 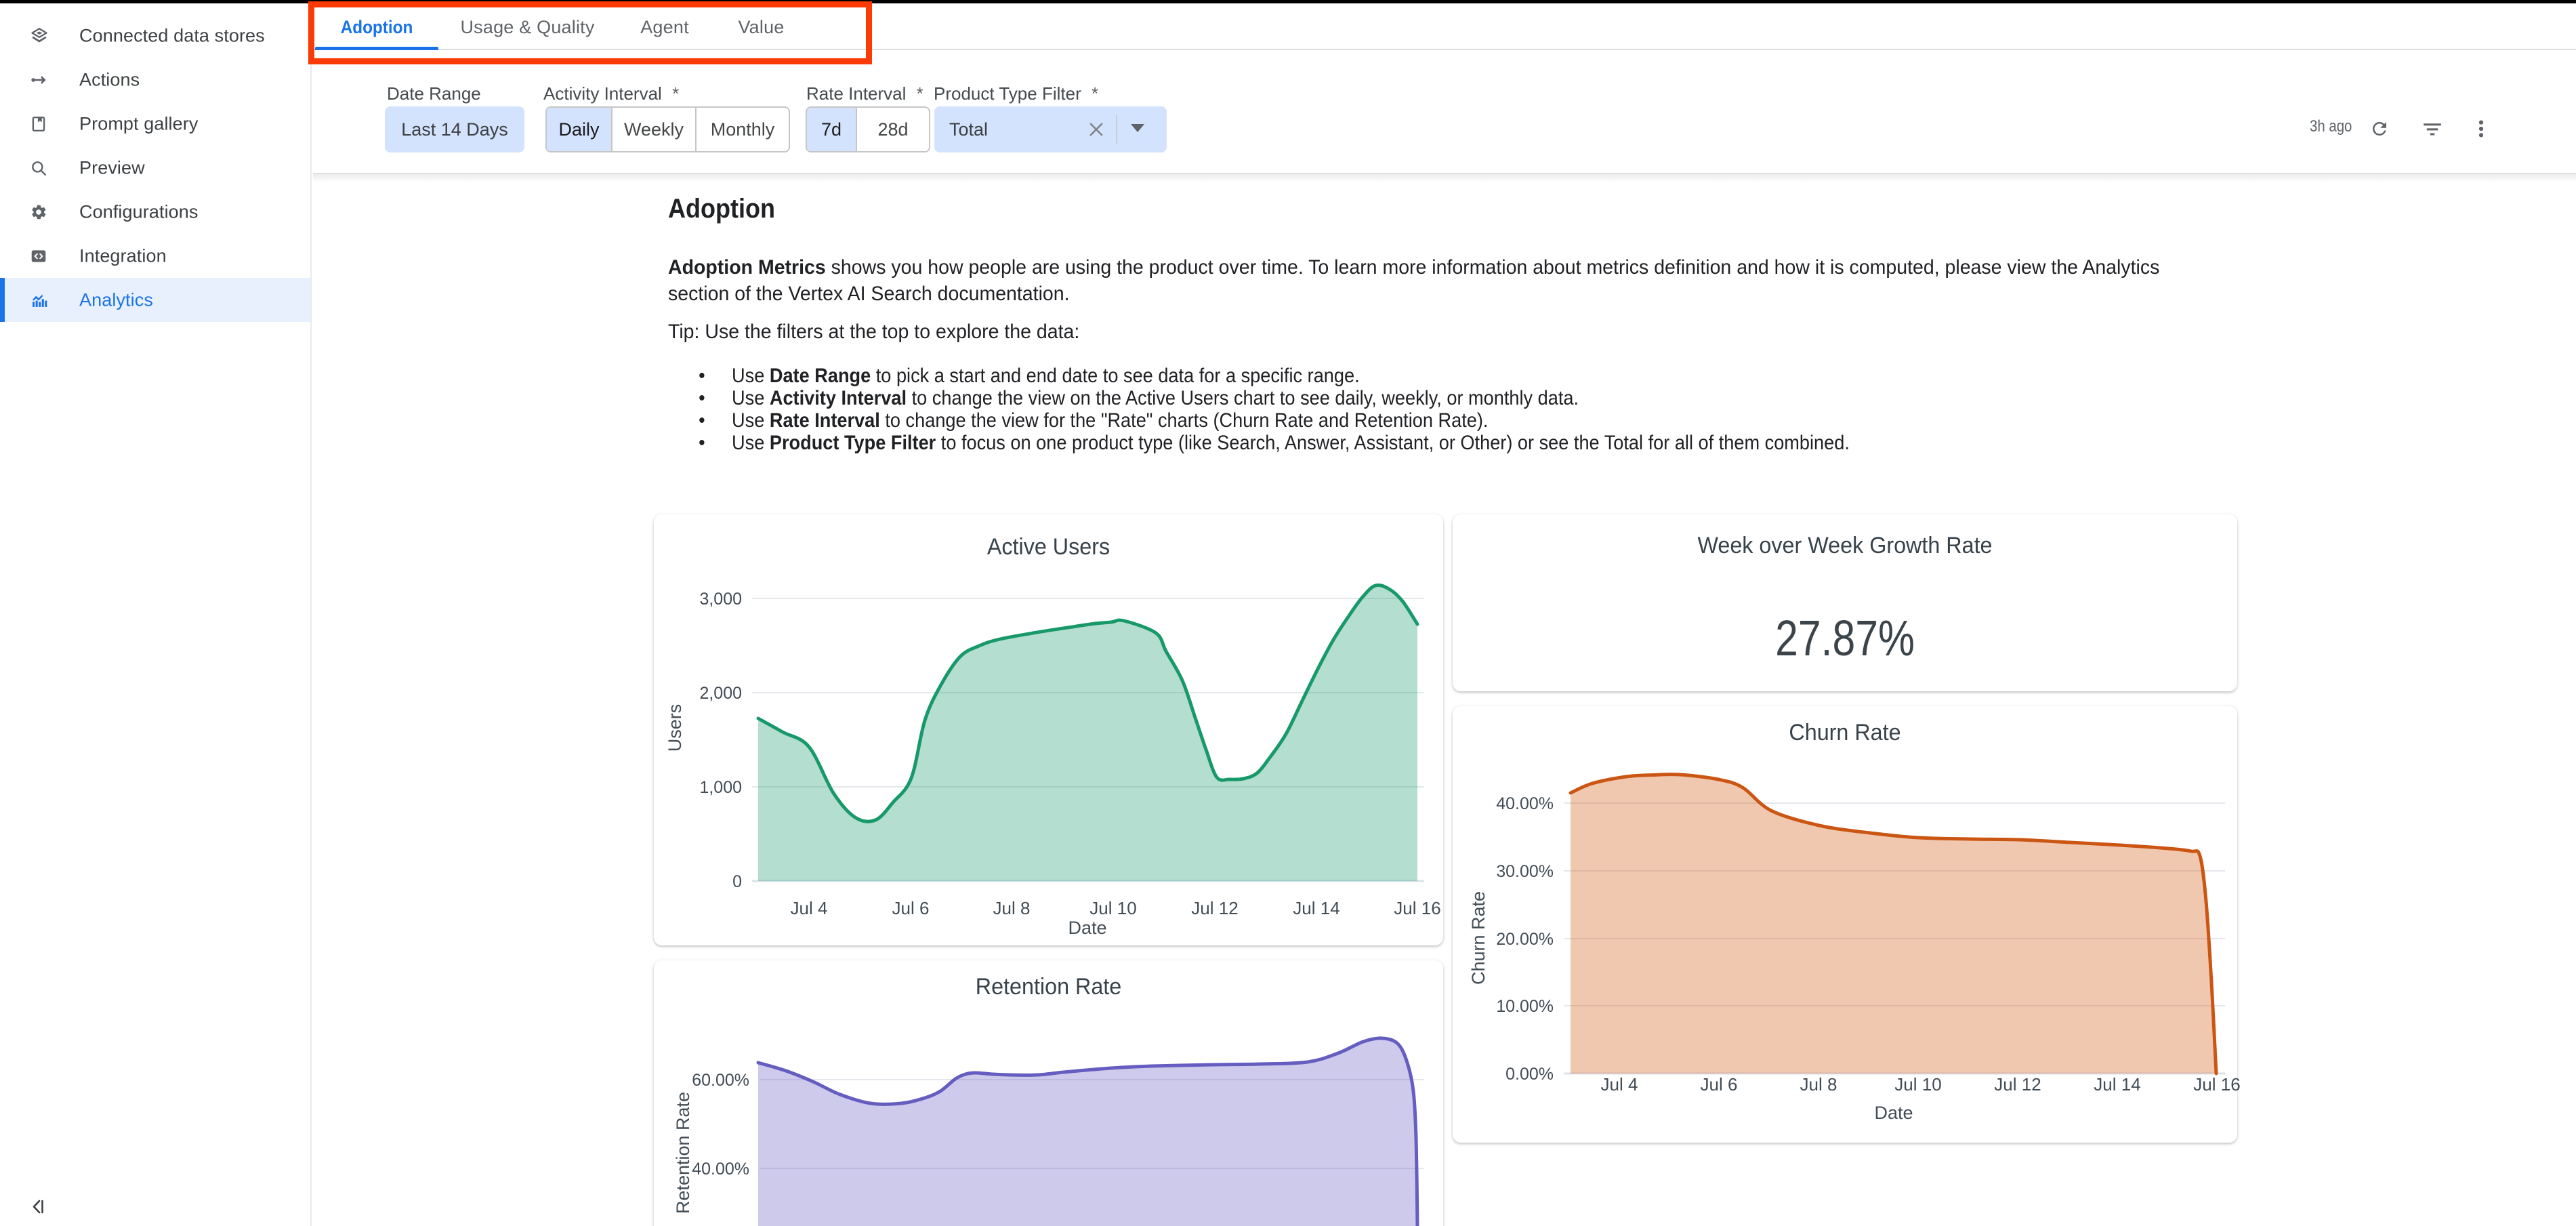 I want to click on svg-text: 0.00%, so click(x=1529, y=1074).